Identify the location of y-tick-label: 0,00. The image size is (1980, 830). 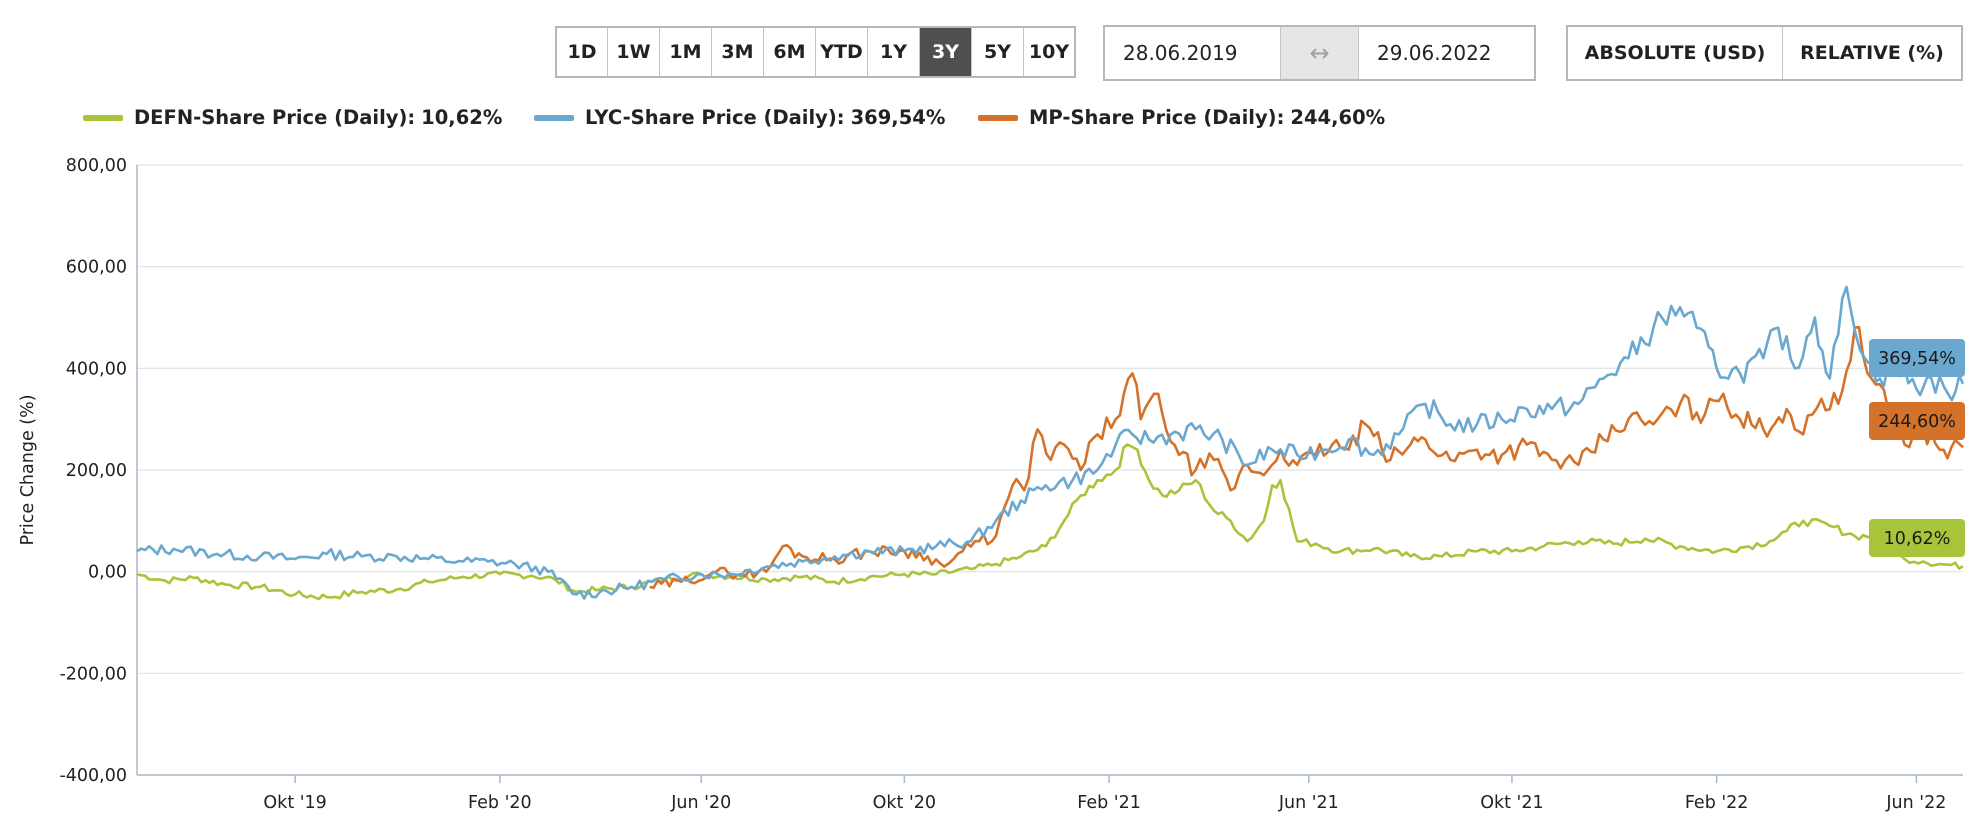
(107, 573).